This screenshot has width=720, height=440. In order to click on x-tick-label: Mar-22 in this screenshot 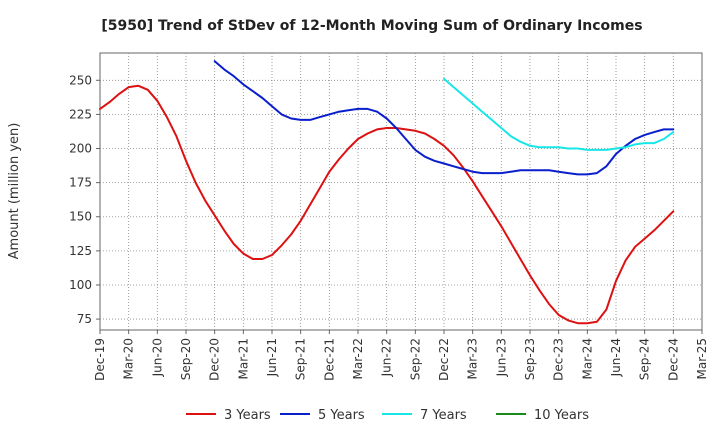, I will do `click(358, 358)`.